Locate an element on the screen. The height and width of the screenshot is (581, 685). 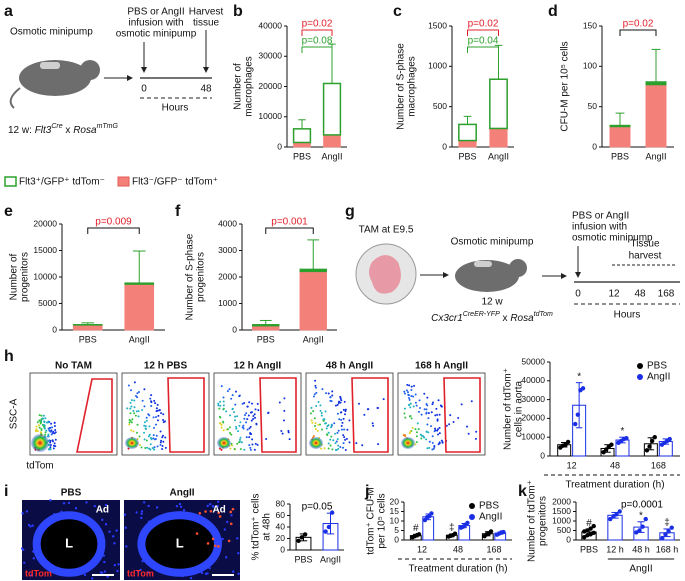
y-tick-label: 500 is located at coordinates (440, 106).